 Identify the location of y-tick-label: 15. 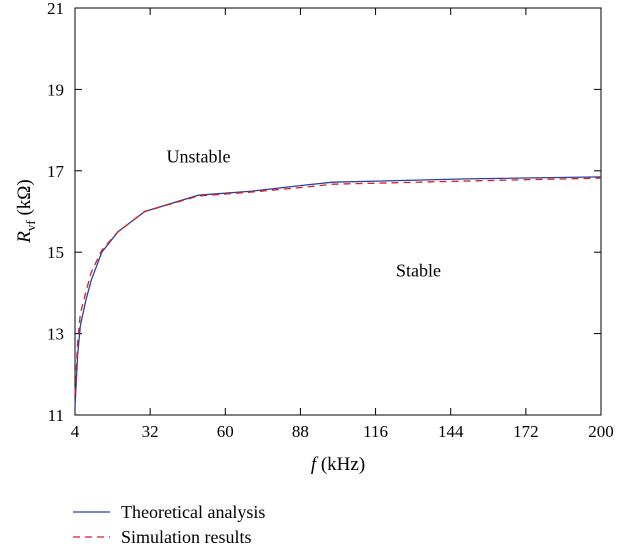
(55, 252).